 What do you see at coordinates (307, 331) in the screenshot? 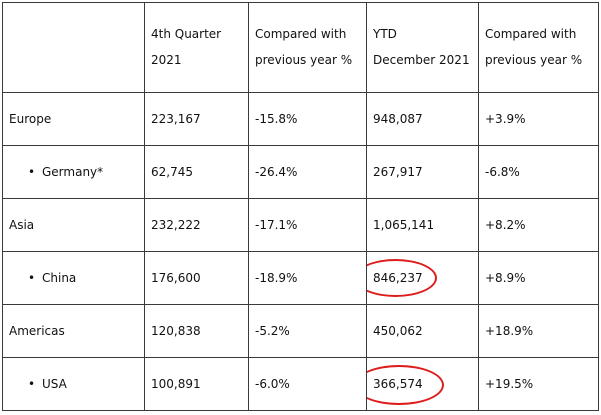
I see `q4-change-value: -5.2%` at bounding box center [307, 331].